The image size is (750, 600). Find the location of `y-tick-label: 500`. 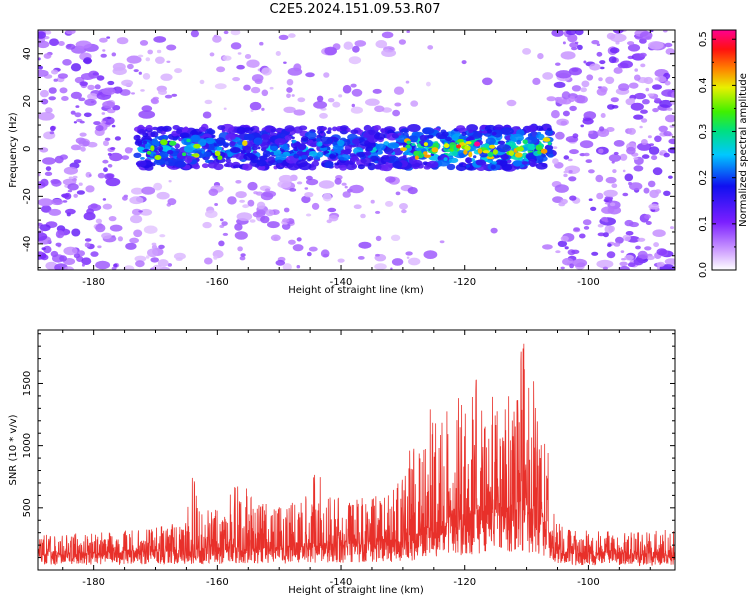

y-tick-label: 500 is located at coordinates (27, 507).